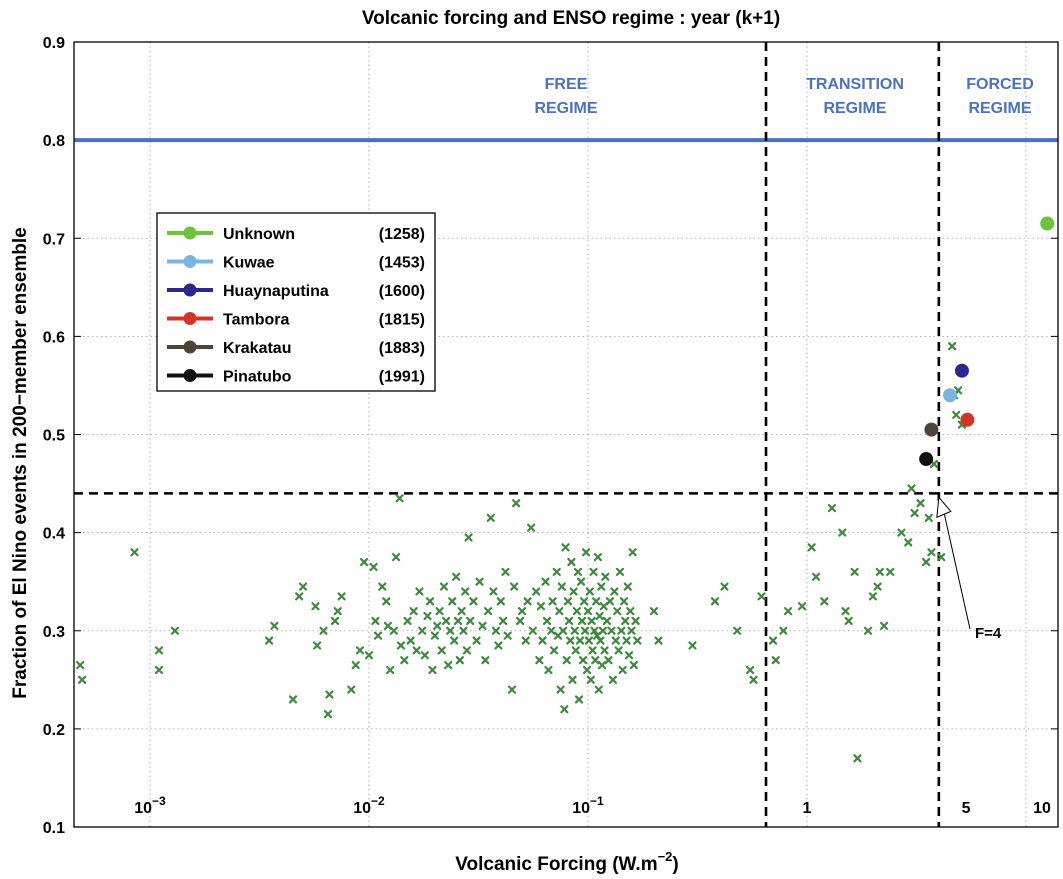 This screenshot has width=1063, height=879. What do you see at coordinates (987, 341) in the screenshot?
I see `volcano-points` at bounding box center [987, 341].